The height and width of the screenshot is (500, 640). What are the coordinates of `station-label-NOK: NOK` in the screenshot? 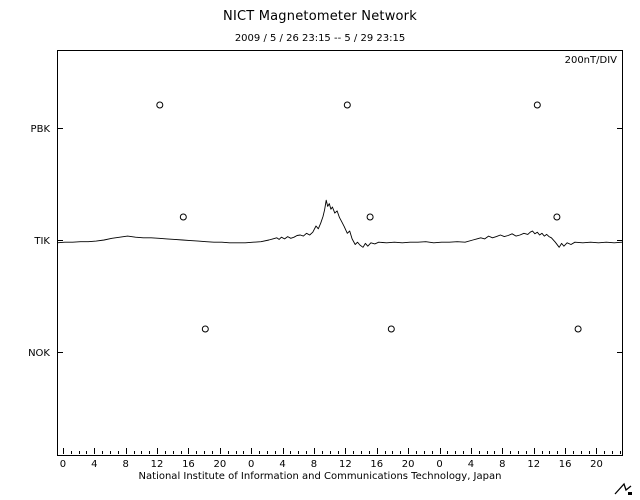 It's located at (39, 353).